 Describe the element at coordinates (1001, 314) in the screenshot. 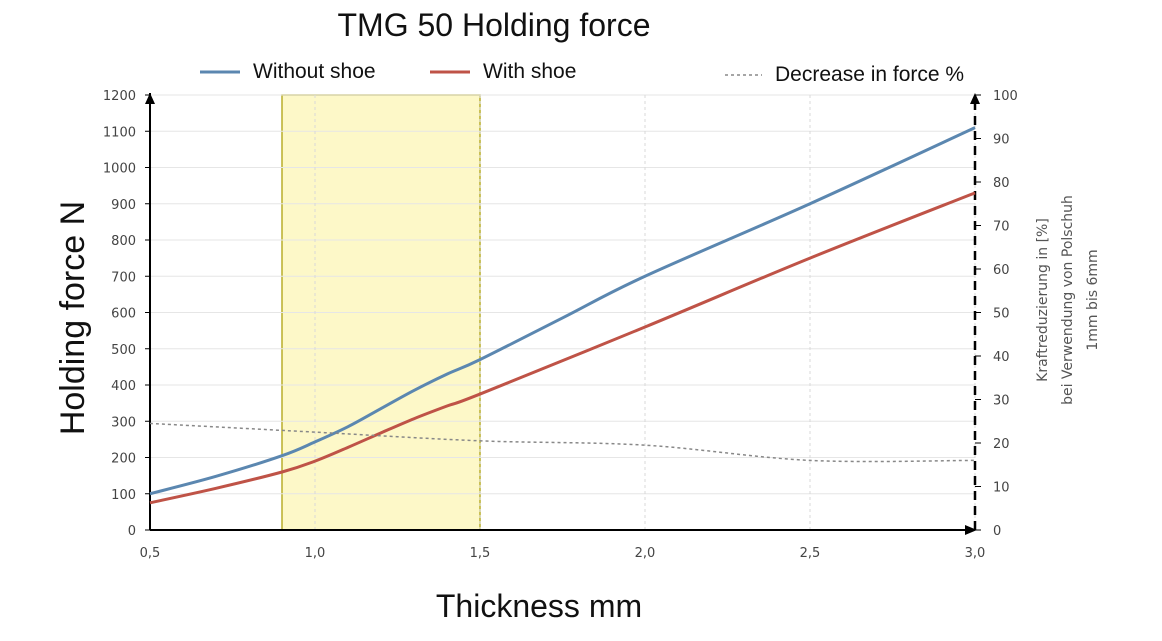

I see `y2-tick-label: 50` at that location.